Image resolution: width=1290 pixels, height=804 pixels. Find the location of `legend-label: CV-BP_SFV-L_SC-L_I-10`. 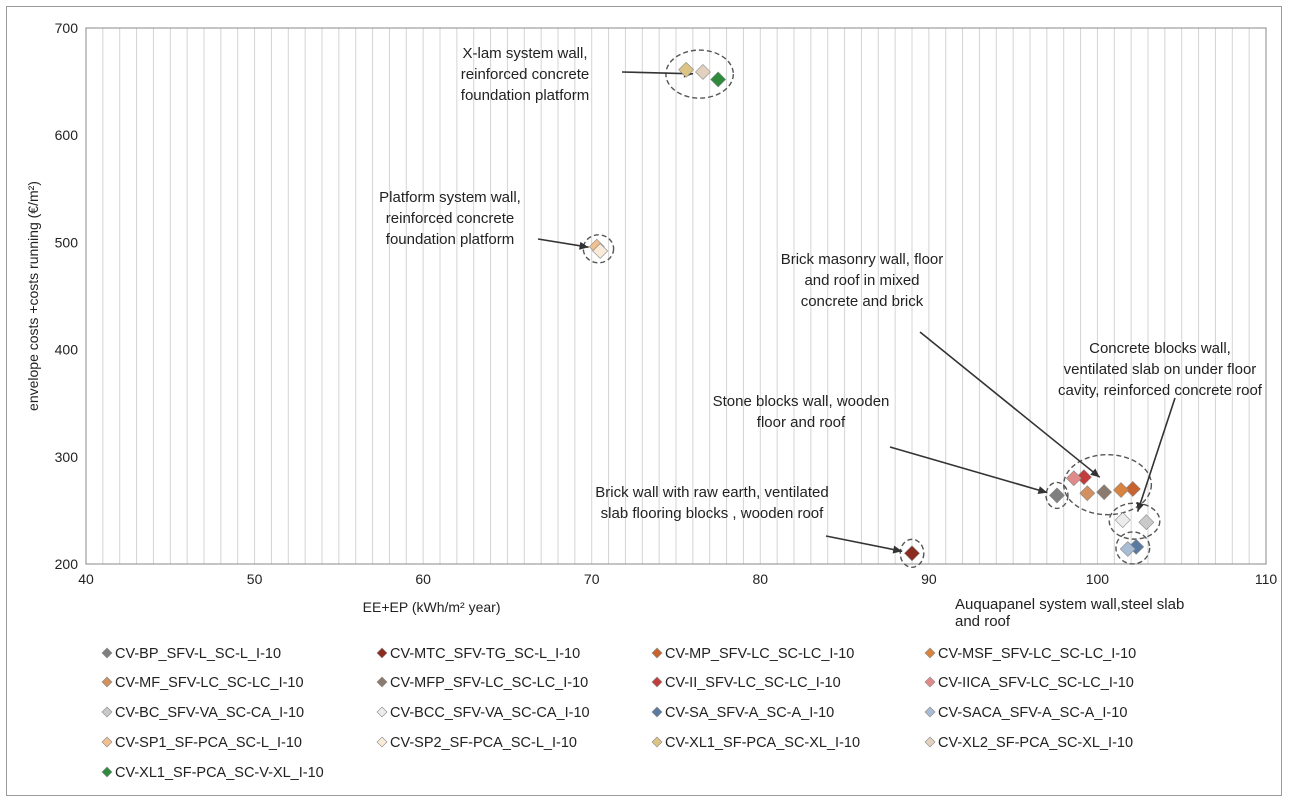

legend-label: CV-BP_SFV-L_SC-L_I-10 is located at coordinates (198, 654).